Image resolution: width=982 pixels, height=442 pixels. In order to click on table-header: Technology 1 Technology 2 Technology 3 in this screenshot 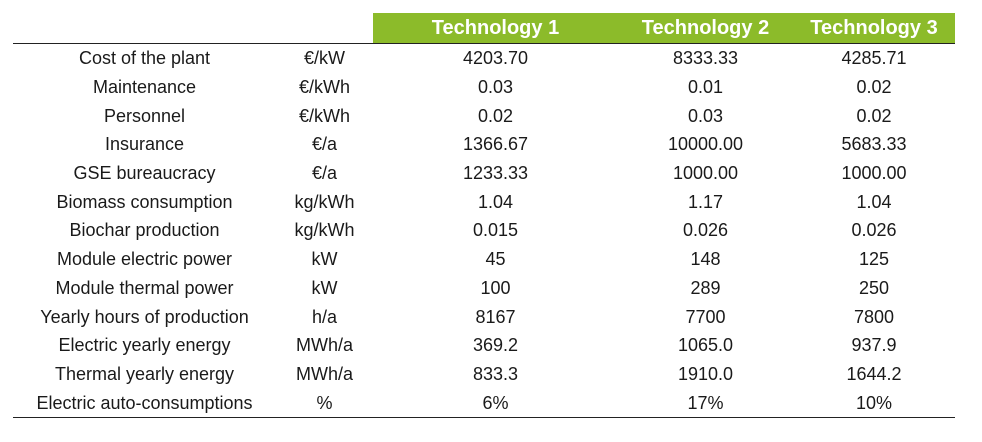, I will do `click(484, 28)`.